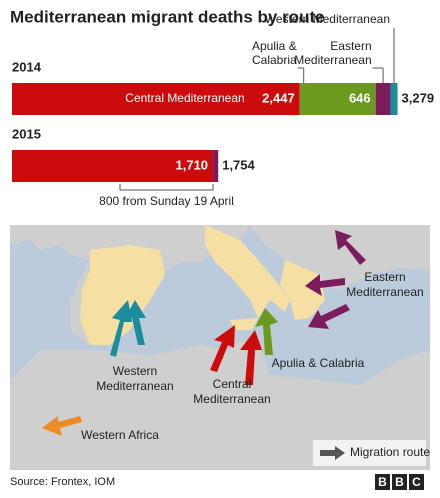 This screenshot has width=440, height=498. Describe the element at coordinates (166, 201) in the screenshot. I see `annotation: 800 from Sunday 19 April` at that location.